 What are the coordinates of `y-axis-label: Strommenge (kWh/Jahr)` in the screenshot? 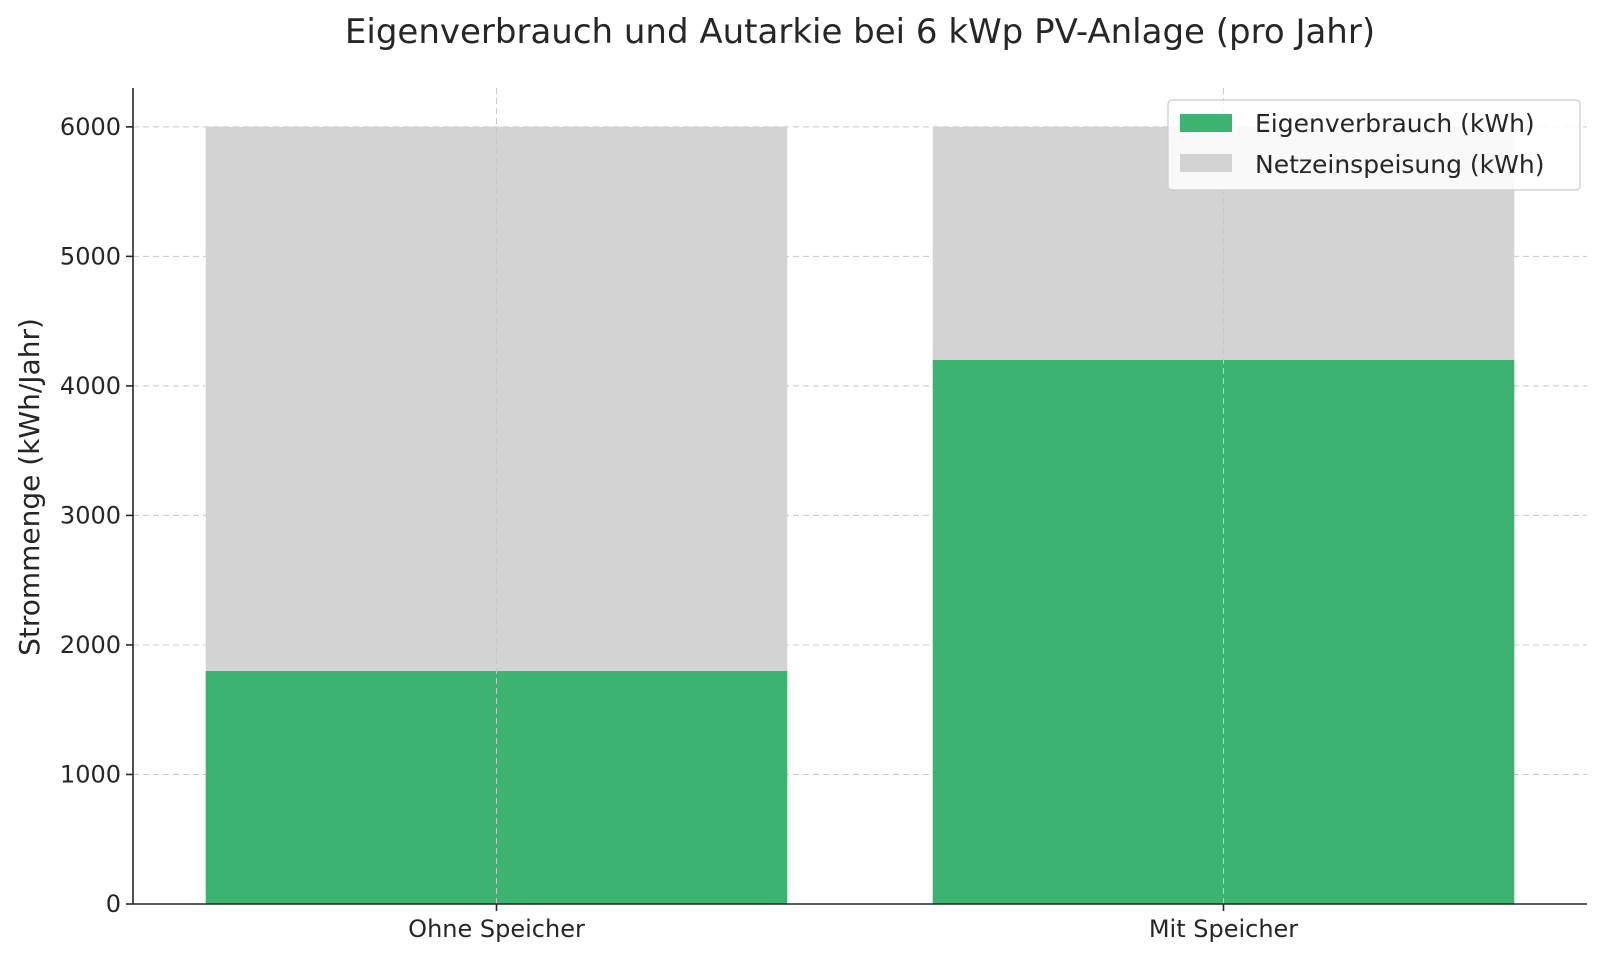 It's located at (29, 487).